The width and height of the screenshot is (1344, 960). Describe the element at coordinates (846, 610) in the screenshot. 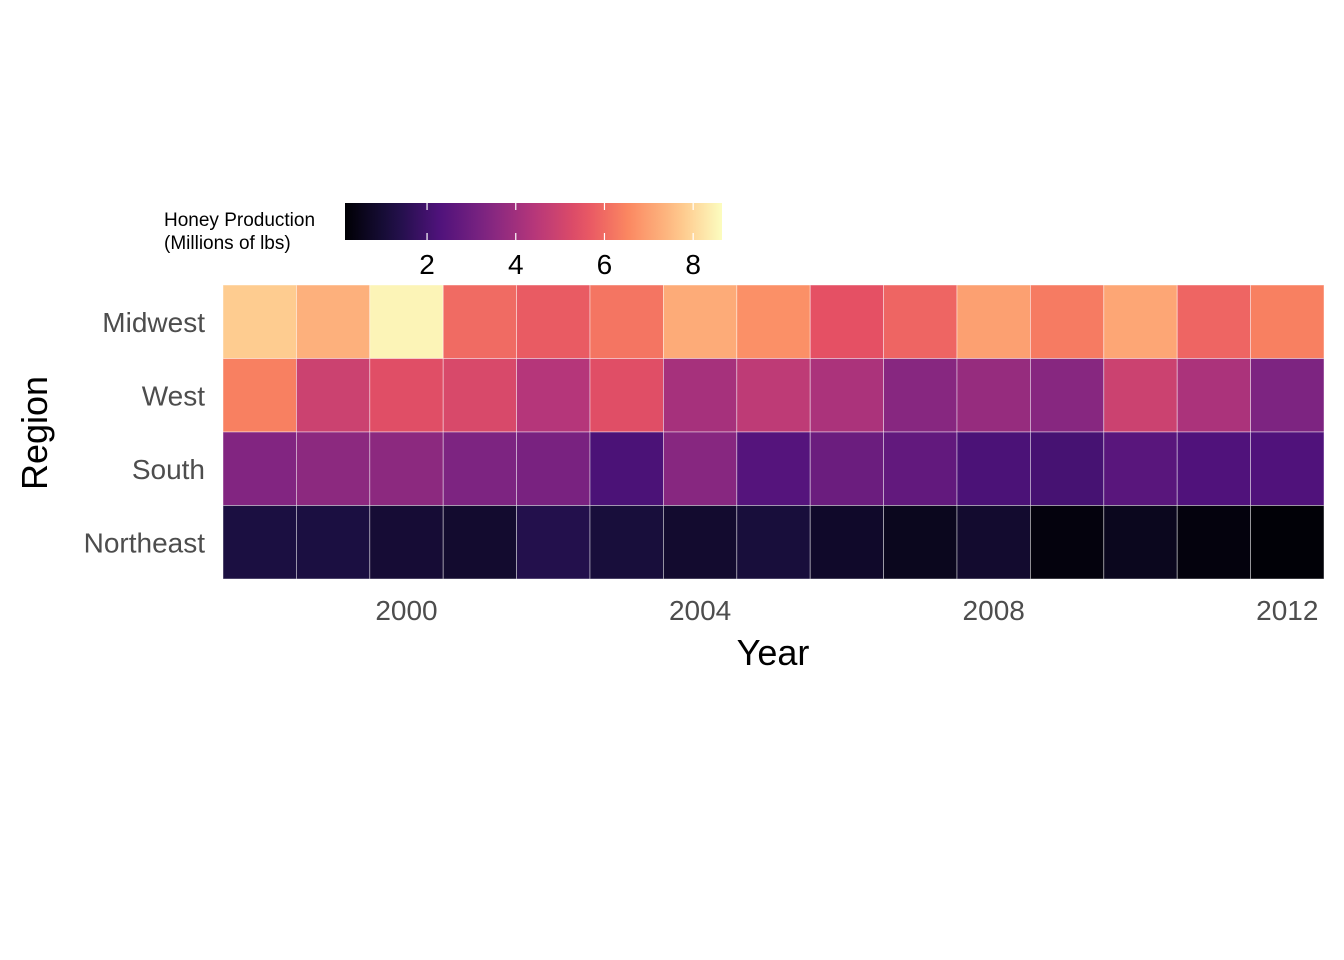

I see `x-axis-tick-labels: 2000 2004 2008 2012` at that location.